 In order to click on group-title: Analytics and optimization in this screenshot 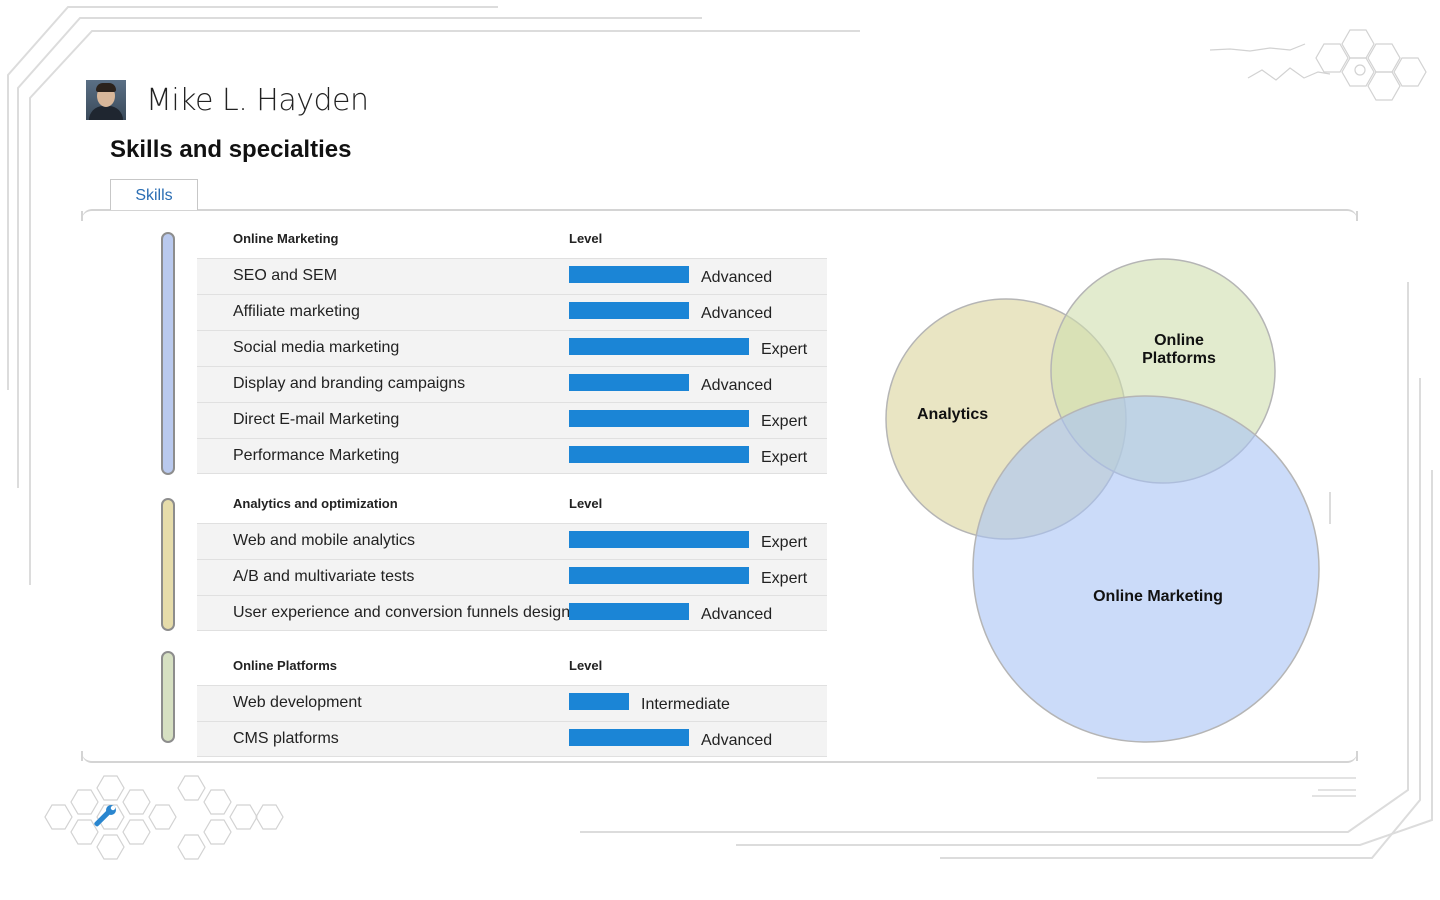, I will do `click(315, 503)`.